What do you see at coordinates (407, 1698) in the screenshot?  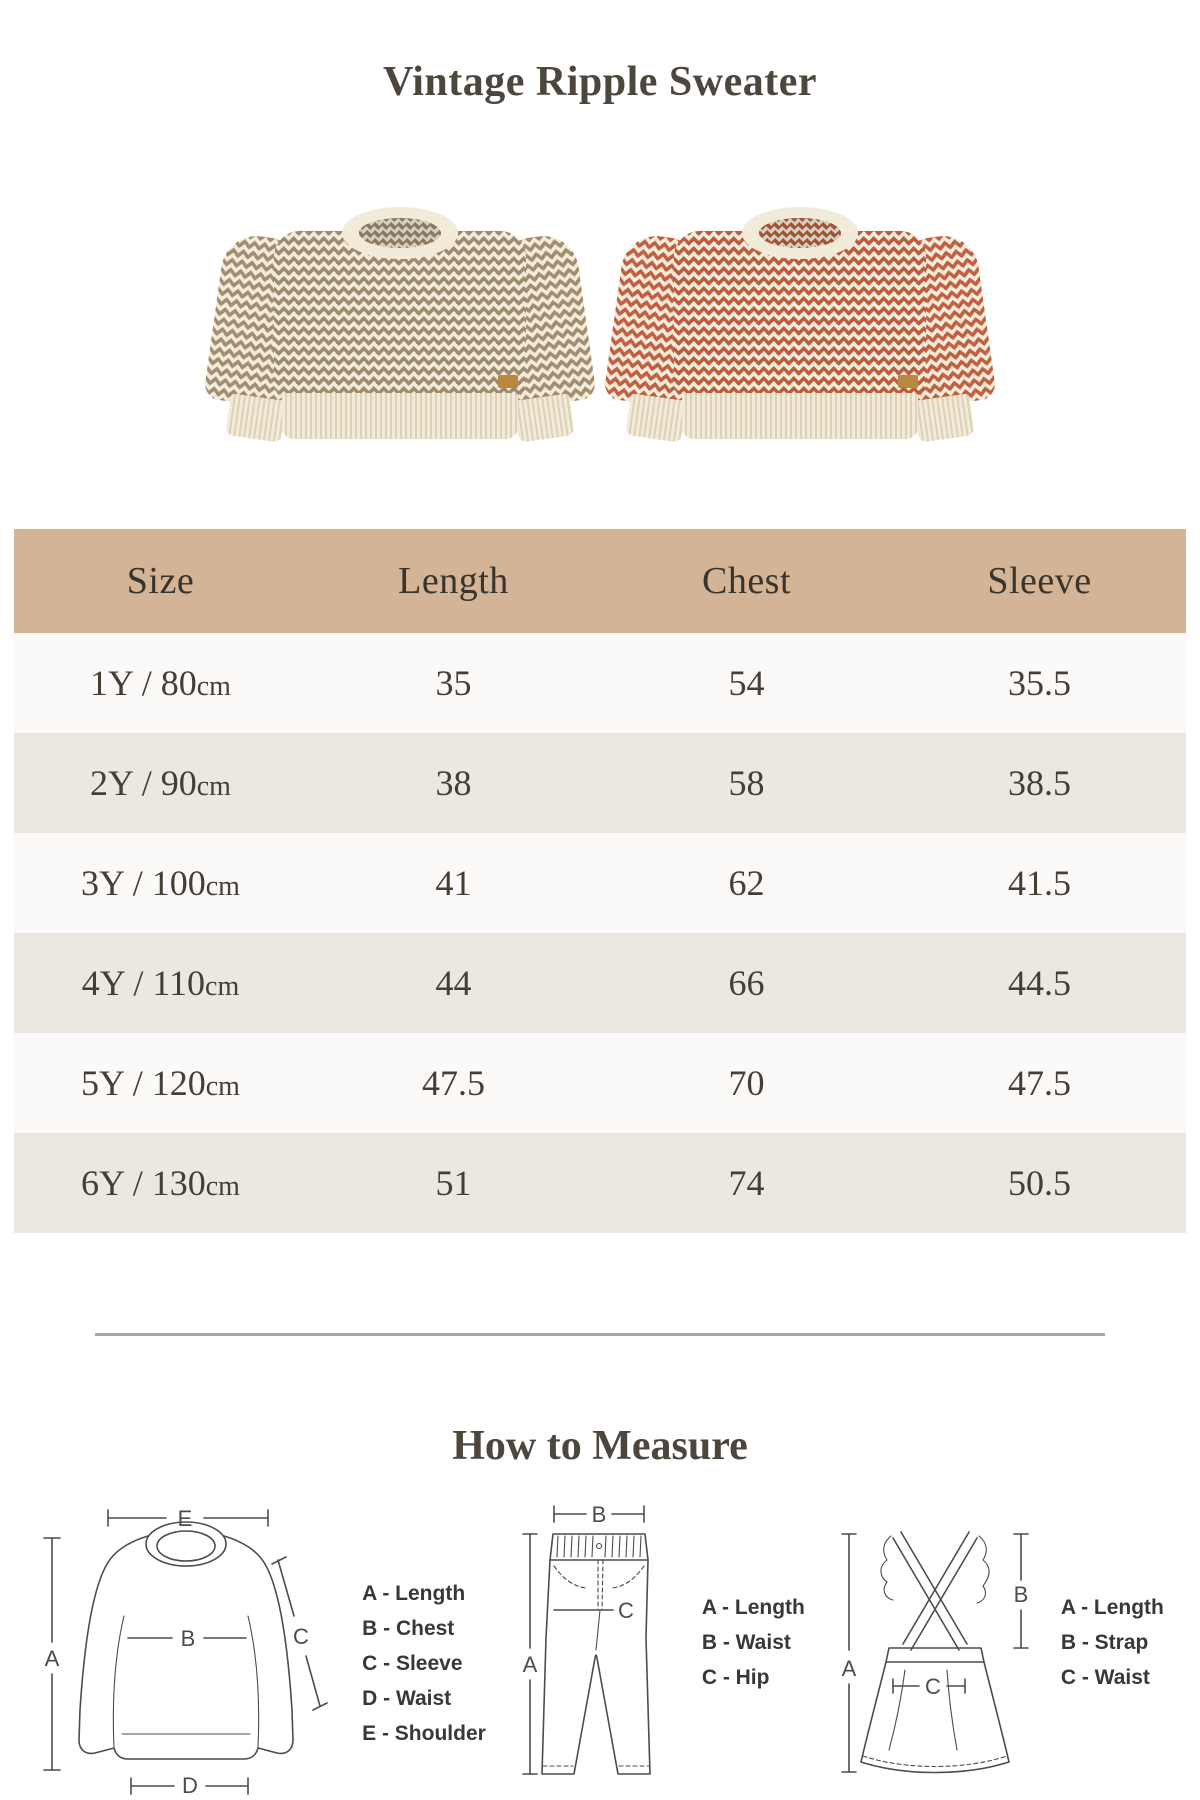 I see `legend-item: D - Waist` at bounding box center [407, 1698].